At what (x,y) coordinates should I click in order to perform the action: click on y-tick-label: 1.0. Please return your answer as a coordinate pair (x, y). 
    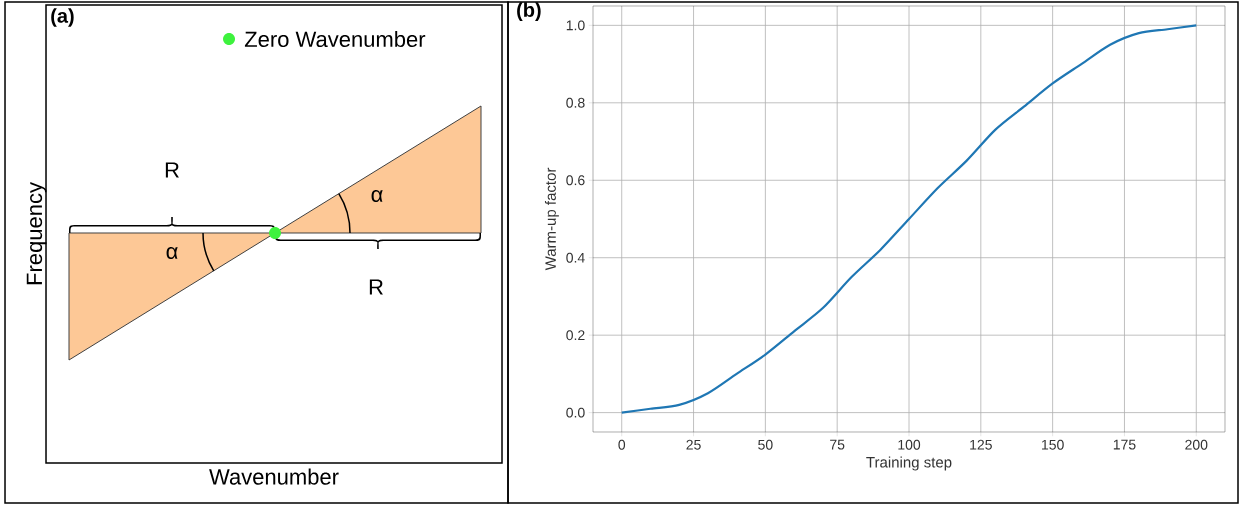
    Looking at the image, I should click on (575, 25).